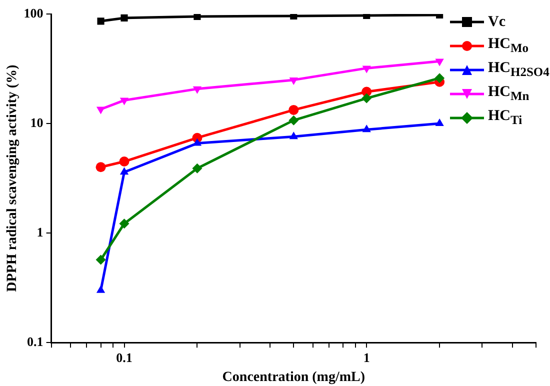  Describe the element at coordinates (519, 70) in the screenshot. I see `legend-label: HC$_{H2SO4}$` at that location.